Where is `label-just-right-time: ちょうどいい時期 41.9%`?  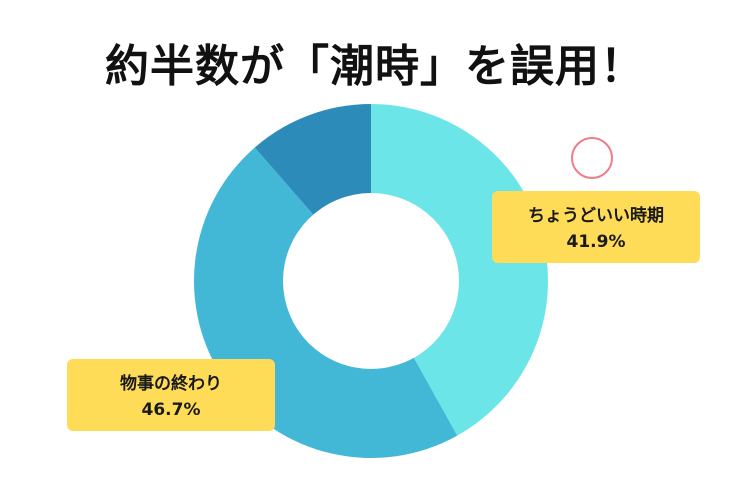 label-just-right-time: ちょうどいい時期 41.9% is located at coordinates (596, 227).